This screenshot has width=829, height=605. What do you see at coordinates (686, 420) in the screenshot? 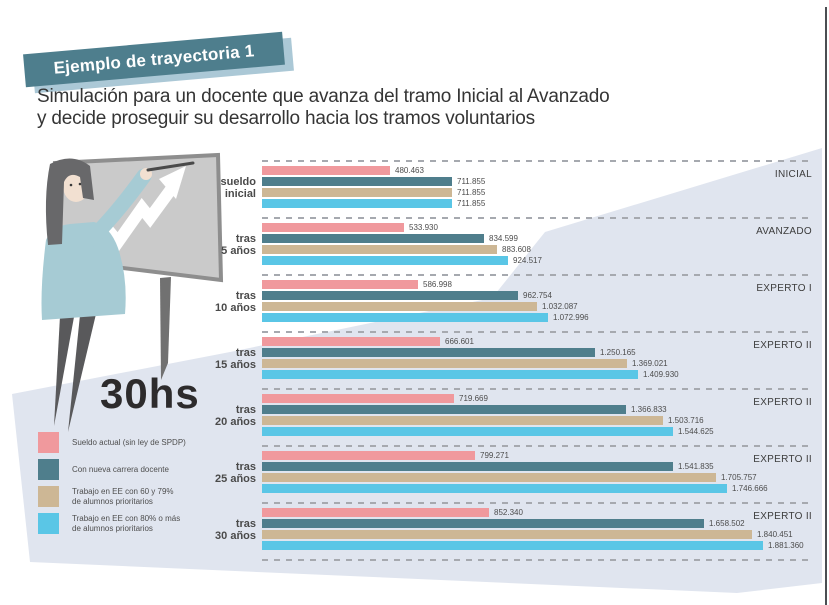
I see `bar-value-label: 1.503.716` at bounding box center [686, 420].